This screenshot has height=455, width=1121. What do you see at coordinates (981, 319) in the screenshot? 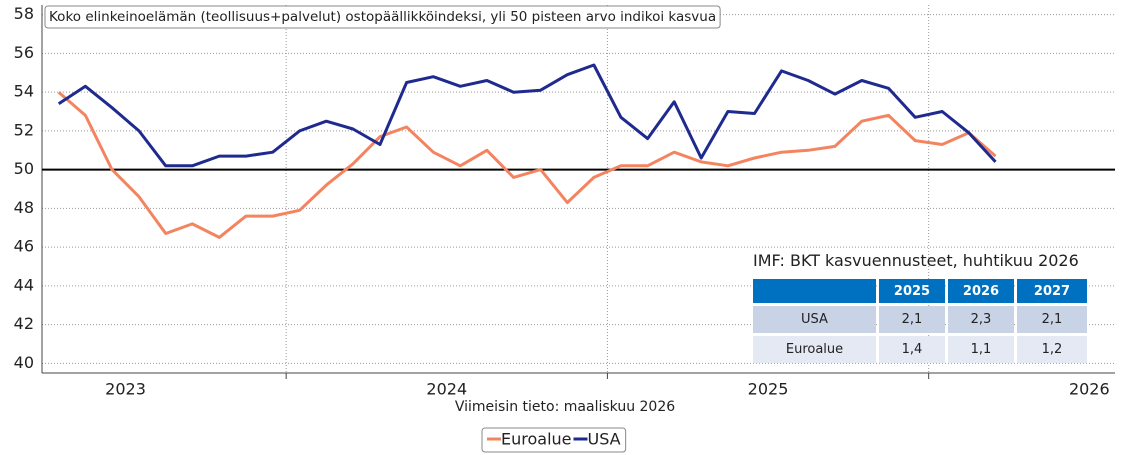
I see `cell: 2,3` at bounding box center [981, 319].